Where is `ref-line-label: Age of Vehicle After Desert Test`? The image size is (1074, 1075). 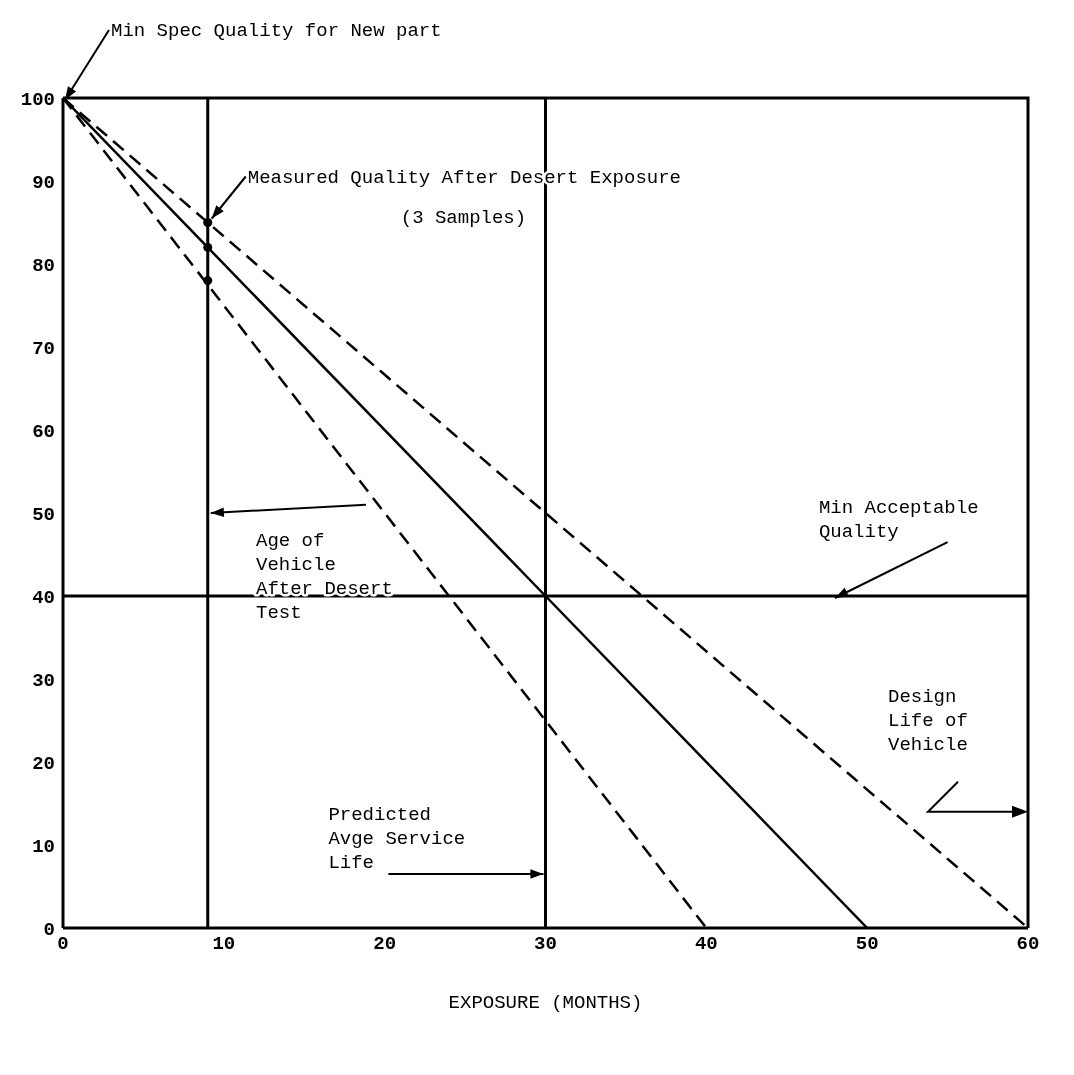
ref-line-label: Age of Vehicle After Desert Test is located at coordinates (324, 577).